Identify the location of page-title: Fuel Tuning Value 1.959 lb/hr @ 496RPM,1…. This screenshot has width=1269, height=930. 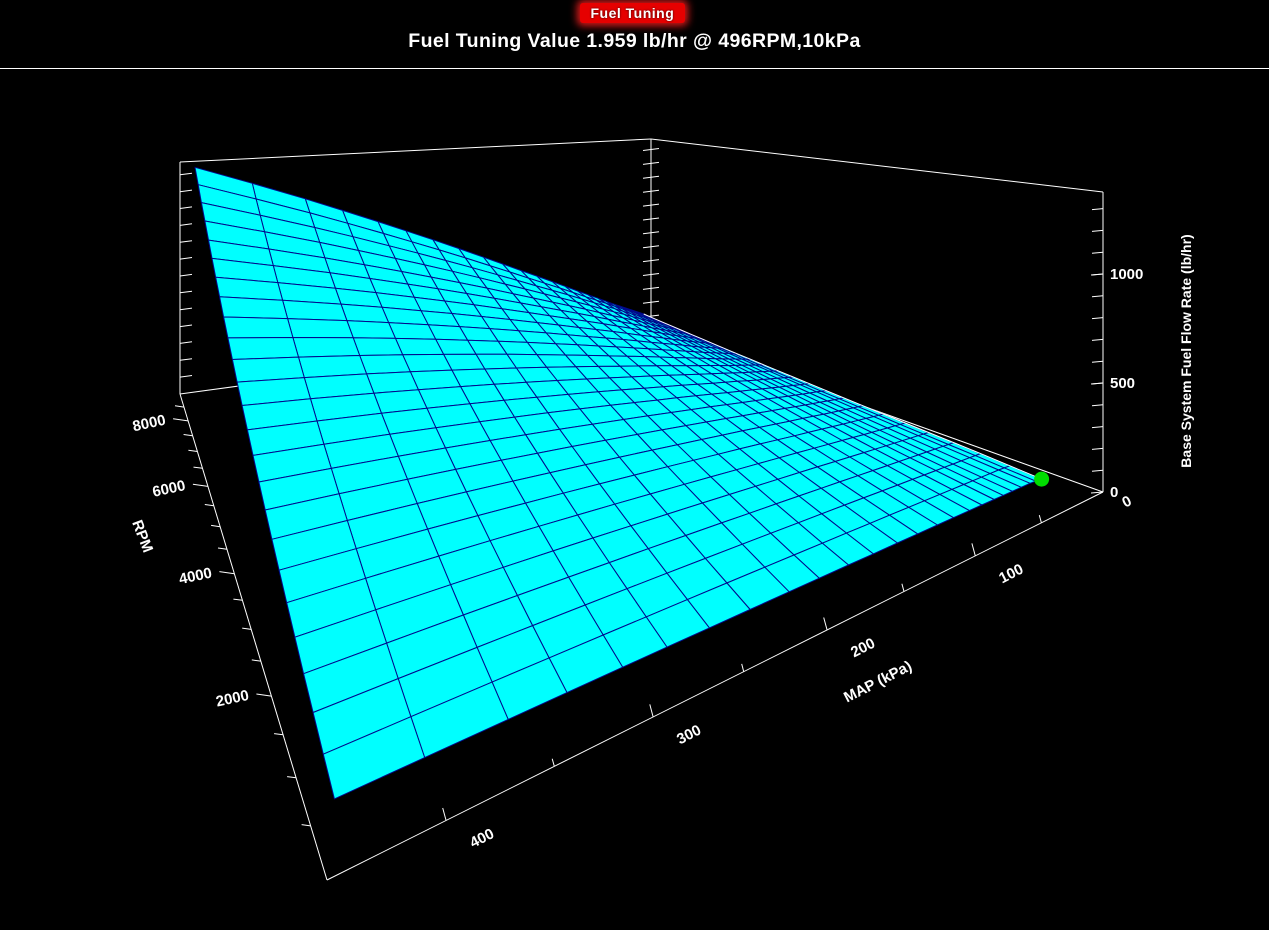
(634, 41).